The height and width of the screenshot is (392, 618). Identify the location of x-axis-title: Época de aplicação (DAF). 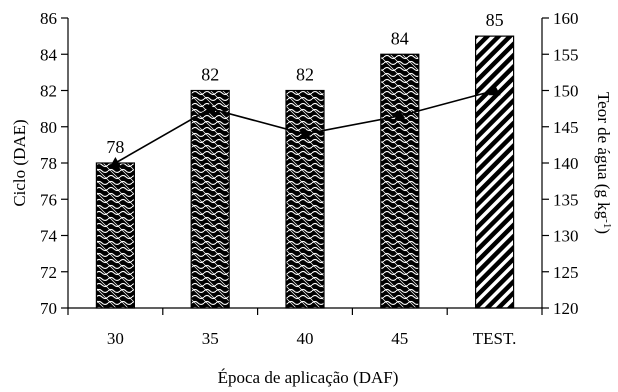
(308, 377).